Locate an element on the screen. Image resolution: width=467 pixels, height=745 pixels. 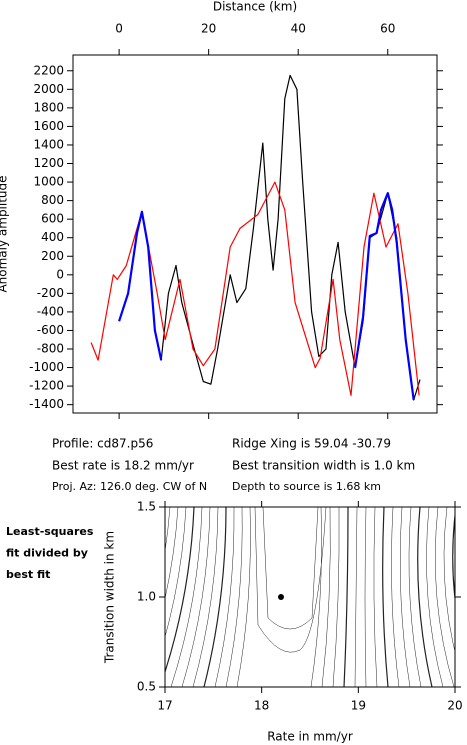
y-tick-label: 2200 is located at coordinates (48, 70).